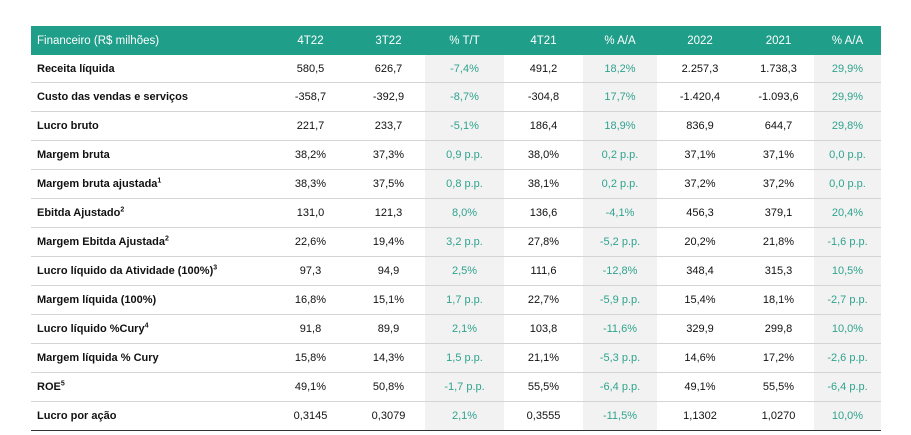 Image resolution: width=911 pixels, height=435 pixels. Describe the element at coordinates (150, 40) in the screenshot. I see `header-financeiro: Financeiro (R$ milhões)` at that location.